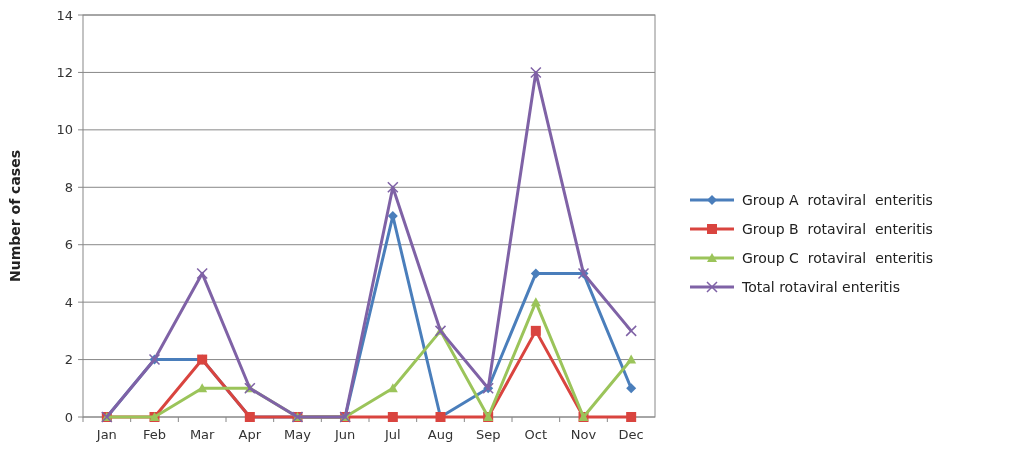  I want to click on y-tick-label: 6, so click(68, 245).